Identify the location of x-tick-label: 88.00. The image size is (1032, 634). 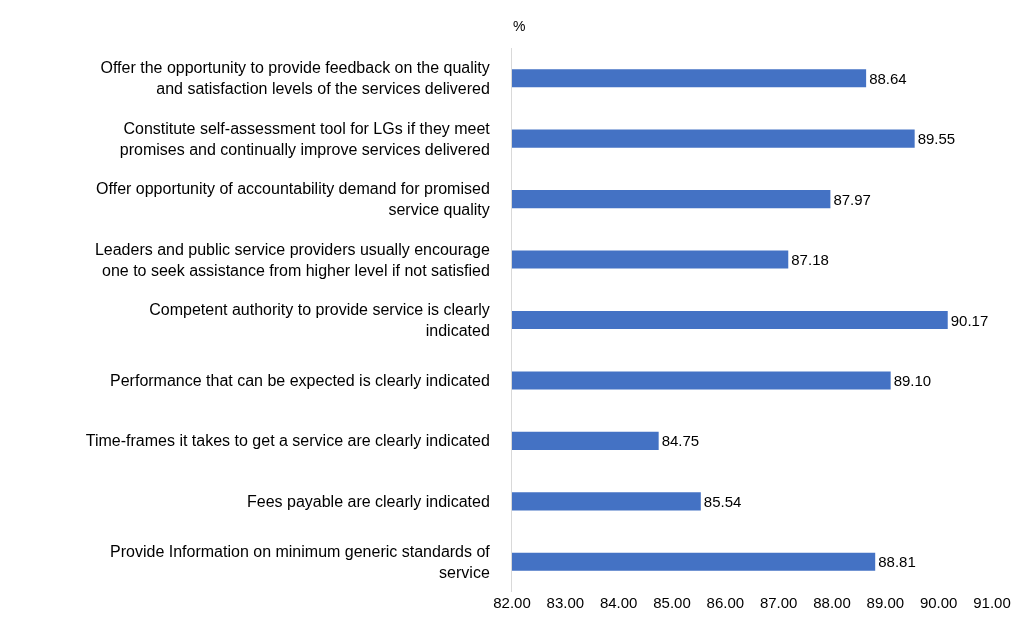
(832, 602).